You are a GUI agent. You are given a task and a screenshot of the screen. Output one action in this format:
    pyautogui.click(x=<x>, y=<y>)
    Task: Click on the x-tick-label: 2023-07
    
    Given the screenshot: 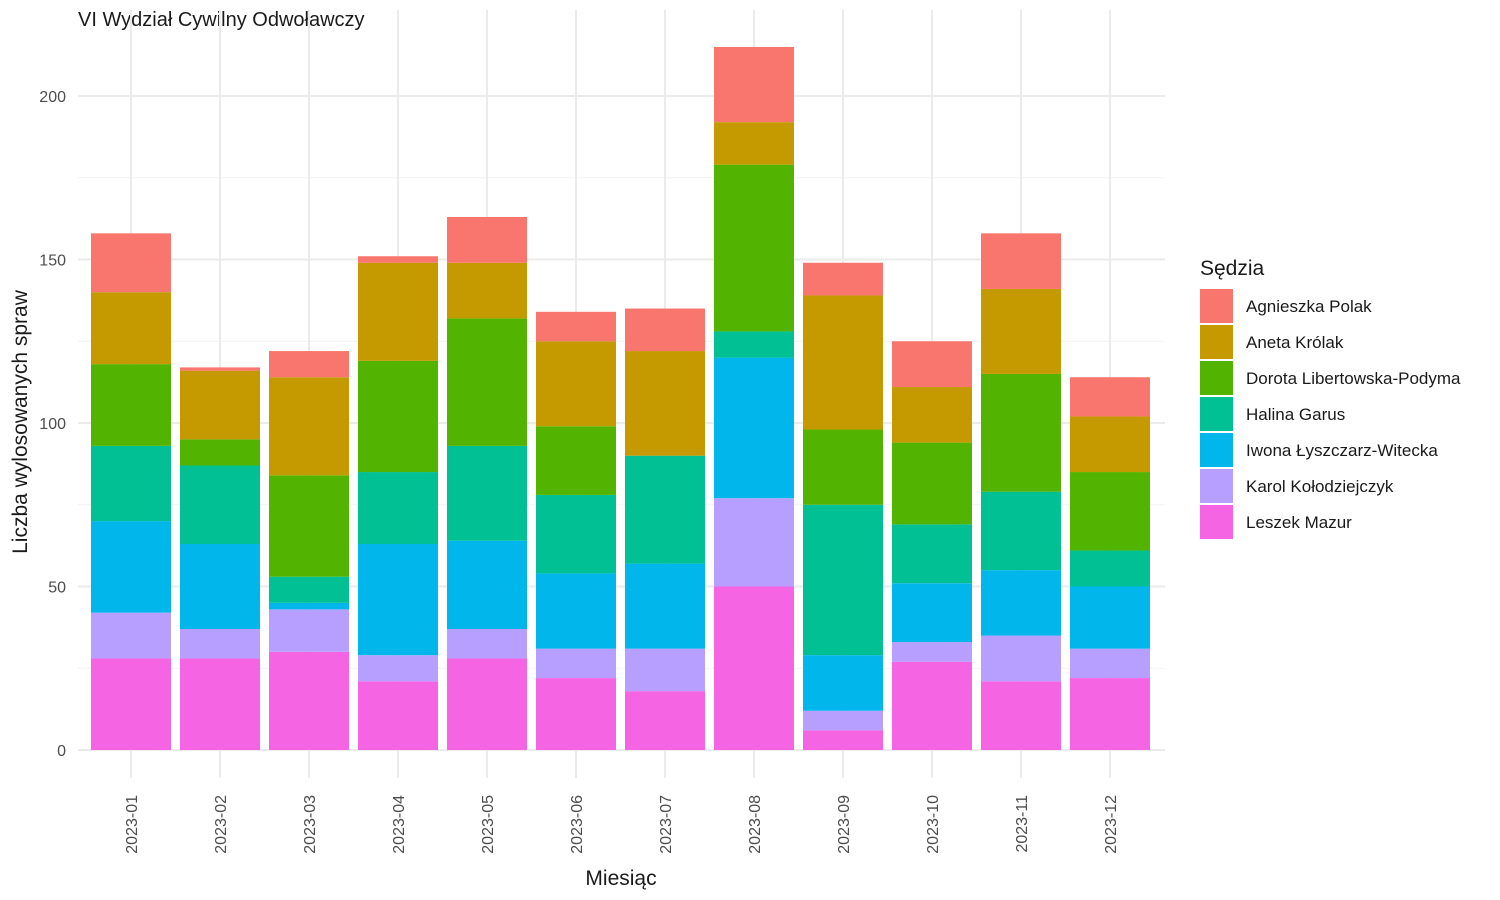 What is the action you would take?
    pyautogui.click(x=666, y=824)
    